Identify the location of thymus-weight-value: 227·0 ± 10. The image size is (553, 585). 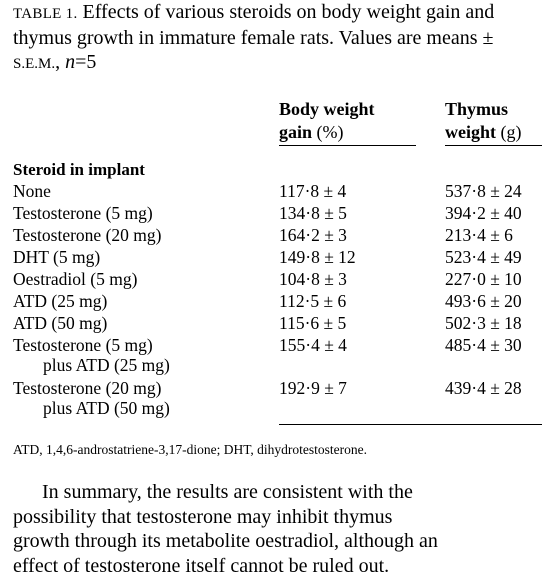
(483, 279).